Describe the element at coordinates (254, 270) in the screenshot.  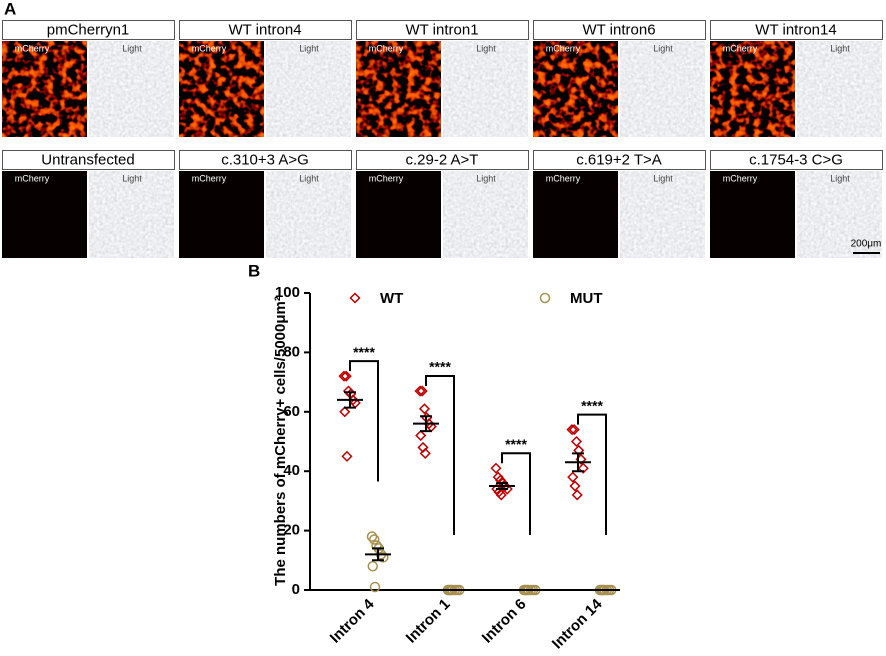
I see `panel-label: B` at that location.